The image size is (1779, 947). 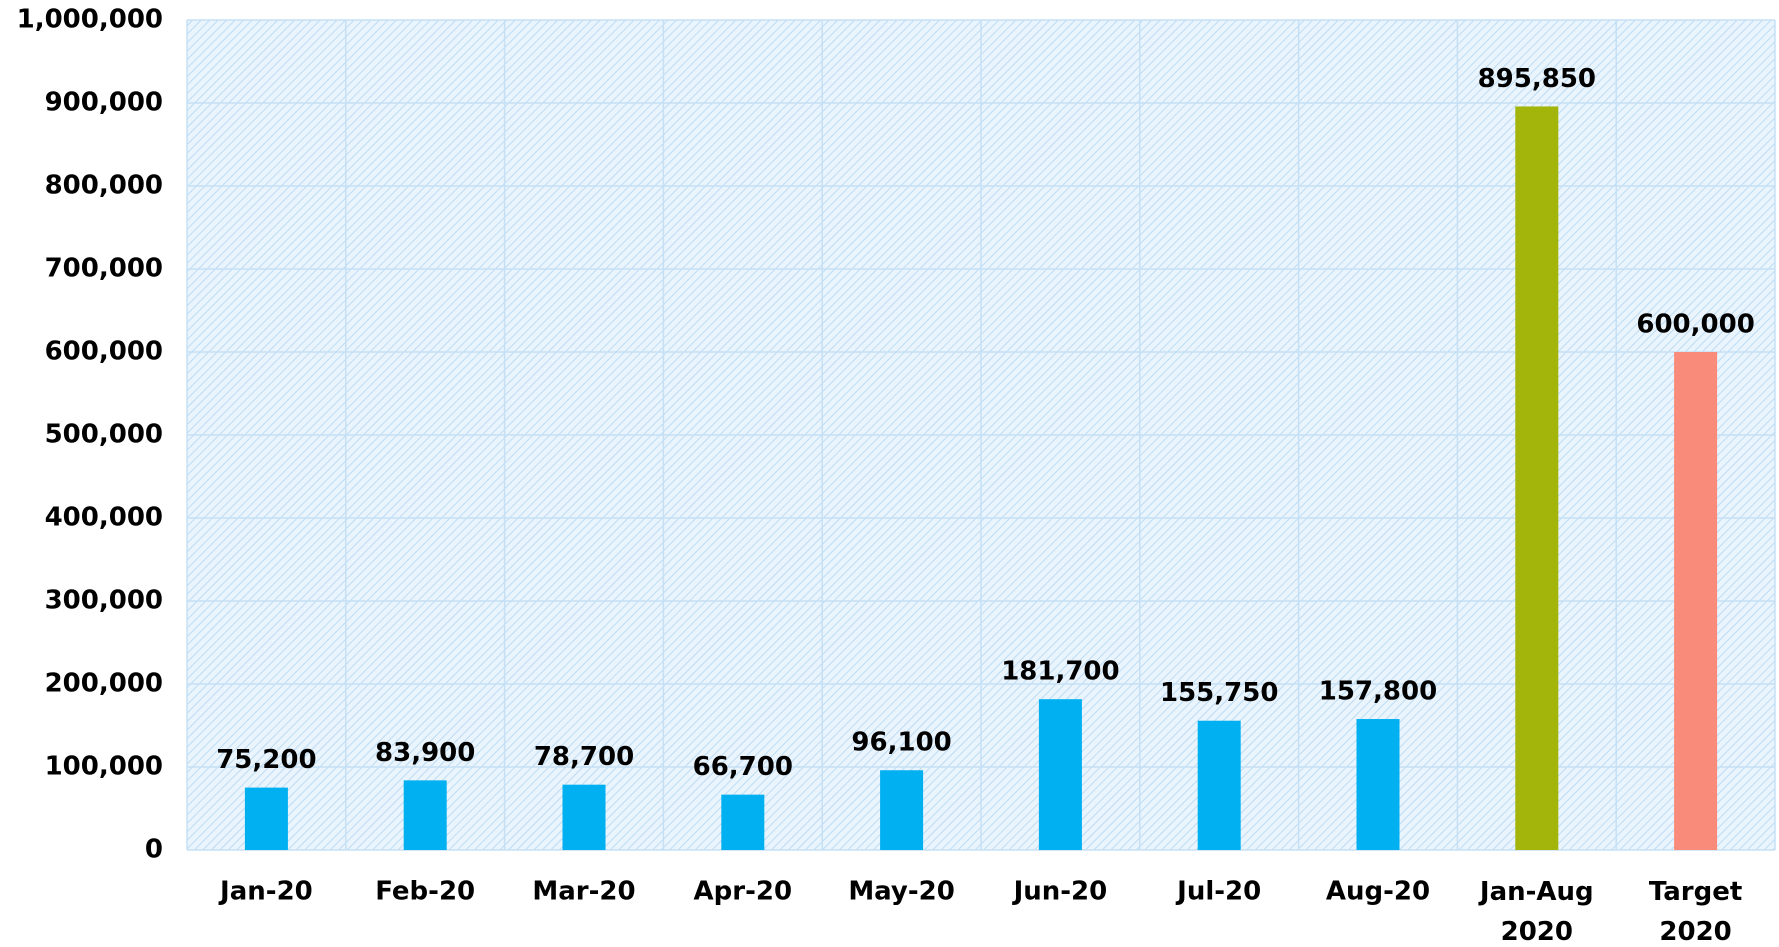 What do you see at coordinates (425, 892) in the screenshot?
I see `x-tick-label: Feb-20` at bounding box center [425, 892].